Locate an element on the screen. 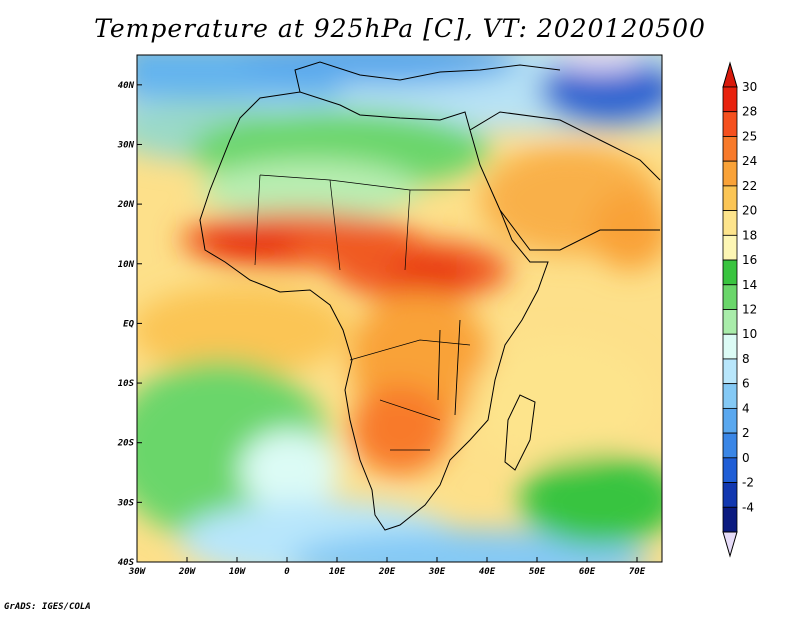  lon-tick-label: 10W is located at coordinates (238, 572).